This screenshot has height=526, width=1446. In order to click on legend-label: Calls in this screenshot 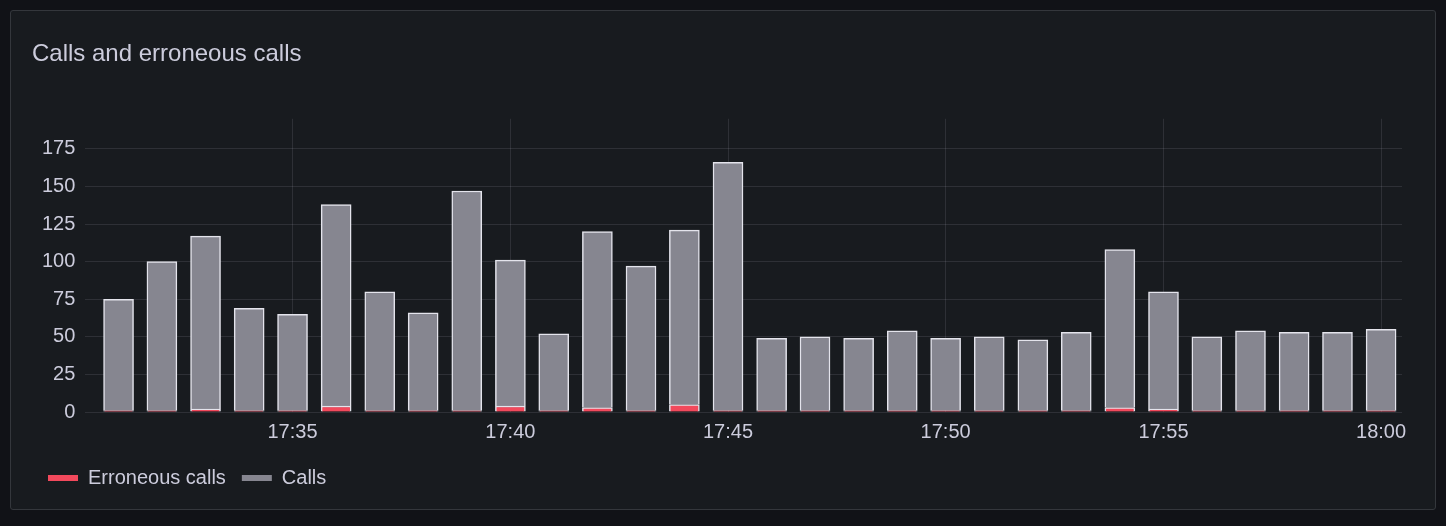, I will do `click(304, 476)`.